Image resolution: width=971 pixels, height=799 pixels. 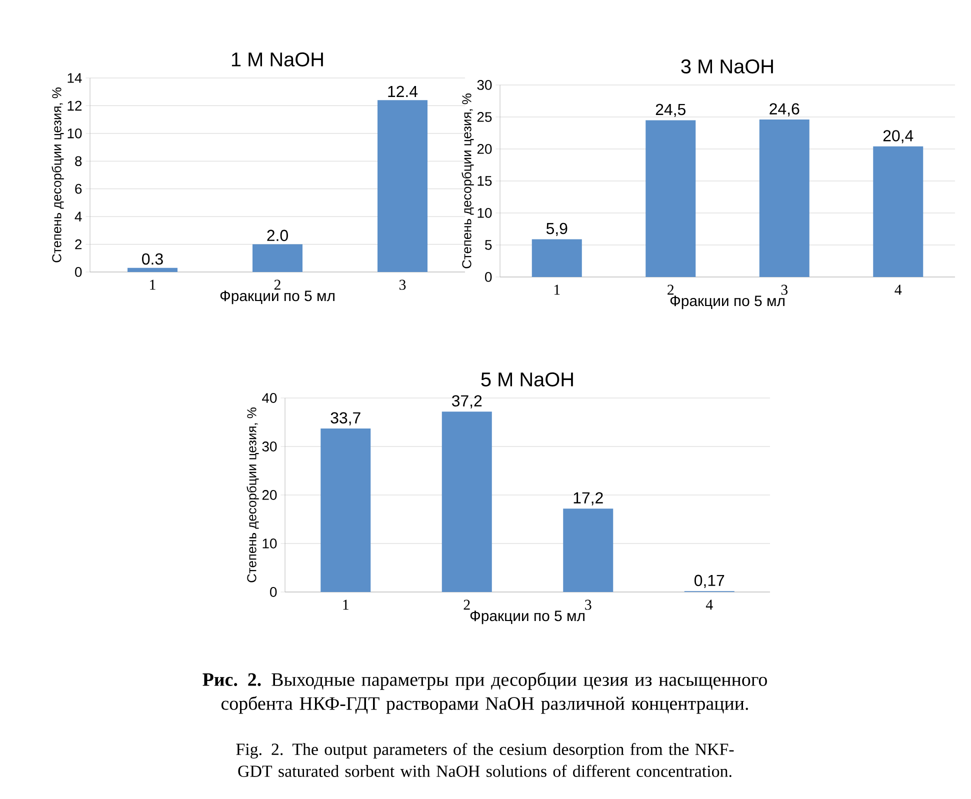 What do you see at coordinates (485, 181) in the screenshot?
I see `y-tick-label: 15` at bounding box center [485, 181].